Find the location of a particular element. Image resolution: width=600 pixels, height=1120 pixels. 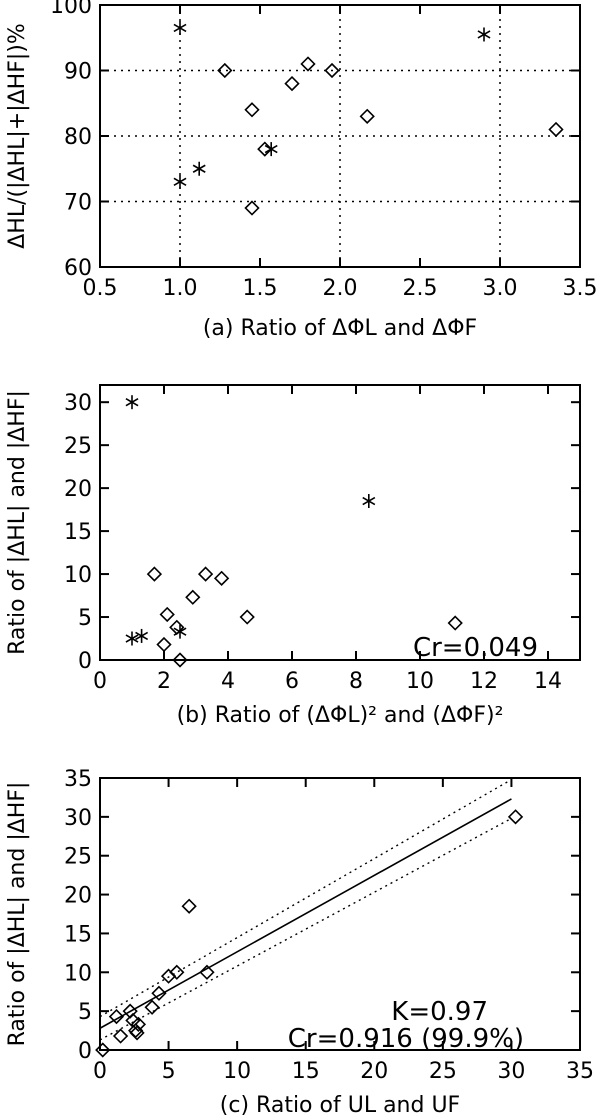

annotation-text: Cr=0.916 (99.9%) is located at coordinates (406, 1039).